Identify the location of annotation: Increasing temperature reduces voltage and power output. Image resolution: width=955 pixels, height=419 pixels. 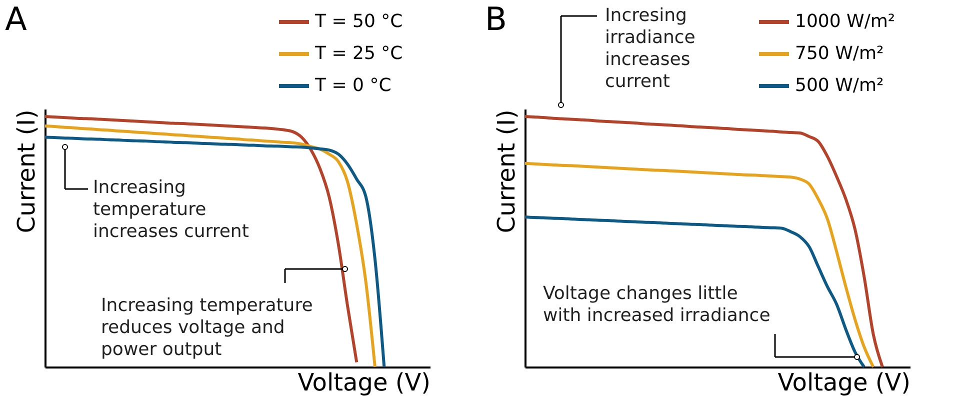
(207, 327).